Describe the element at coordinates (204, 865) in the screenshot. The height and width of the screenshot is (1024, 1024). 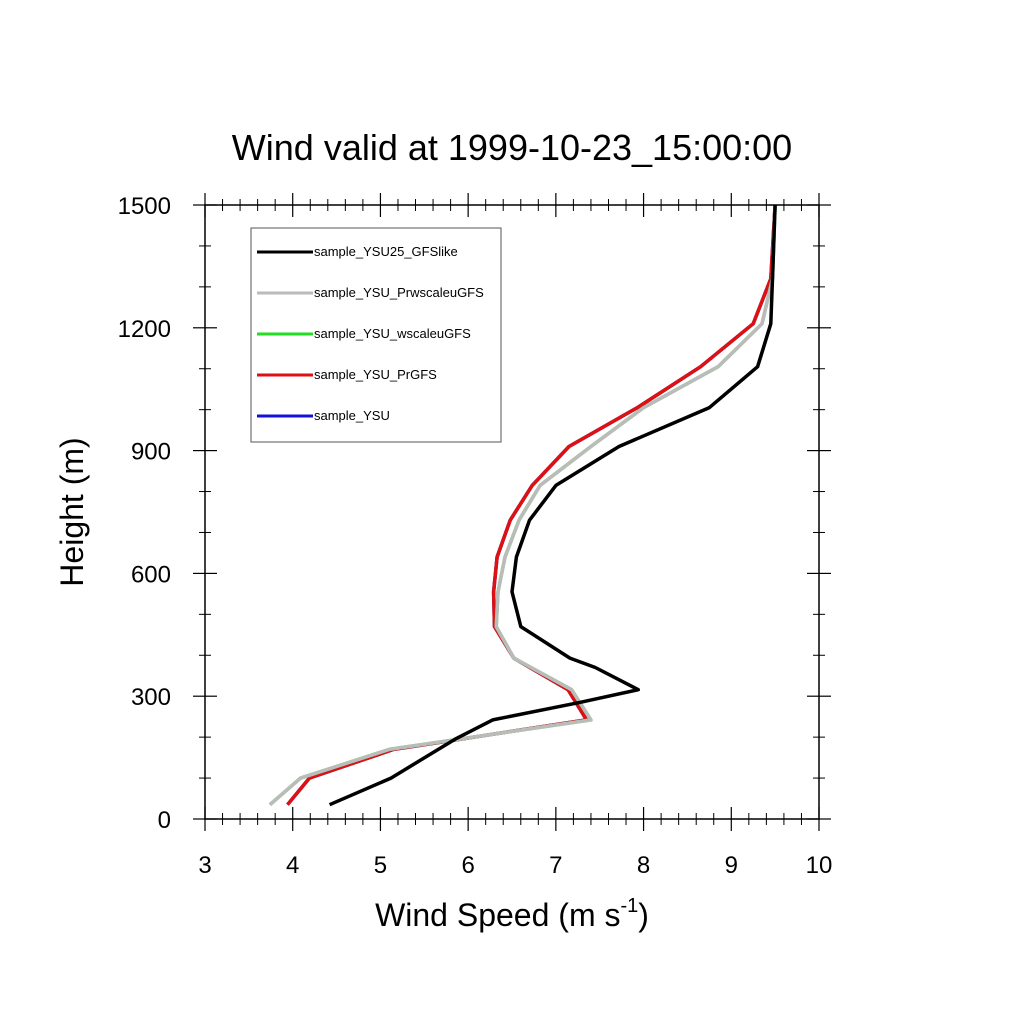
I see `x-tick-label: 3` at that location.